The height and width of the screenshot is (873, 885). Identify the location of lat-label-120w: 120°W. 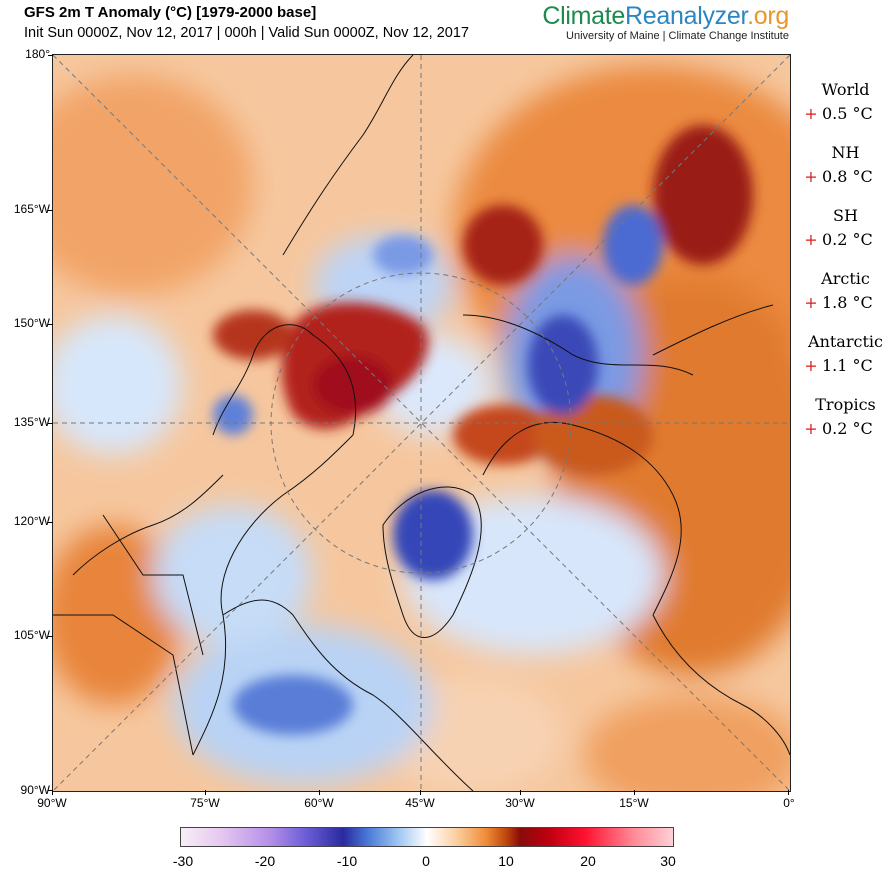
(31, 521).